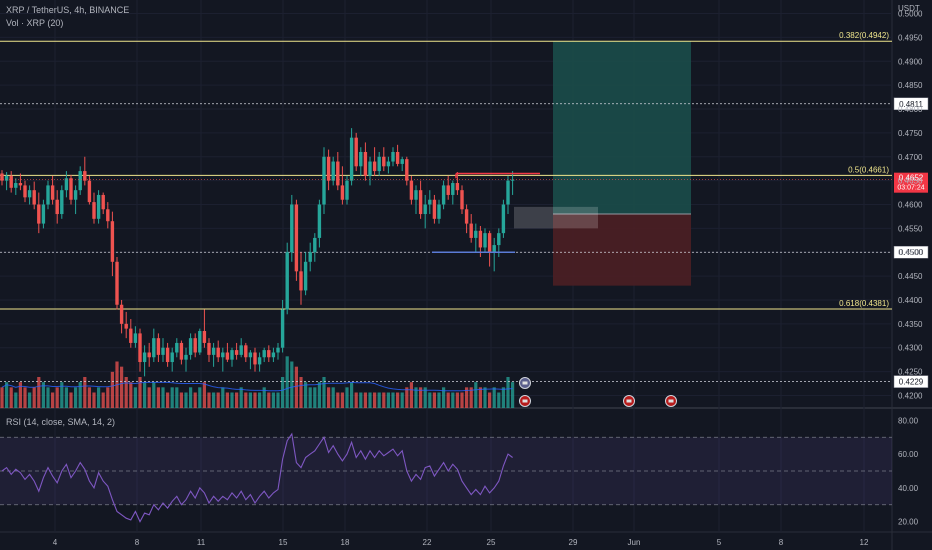 The image size is (932, 550). I want to click on time-tick-label: 12, so click(864, 542).